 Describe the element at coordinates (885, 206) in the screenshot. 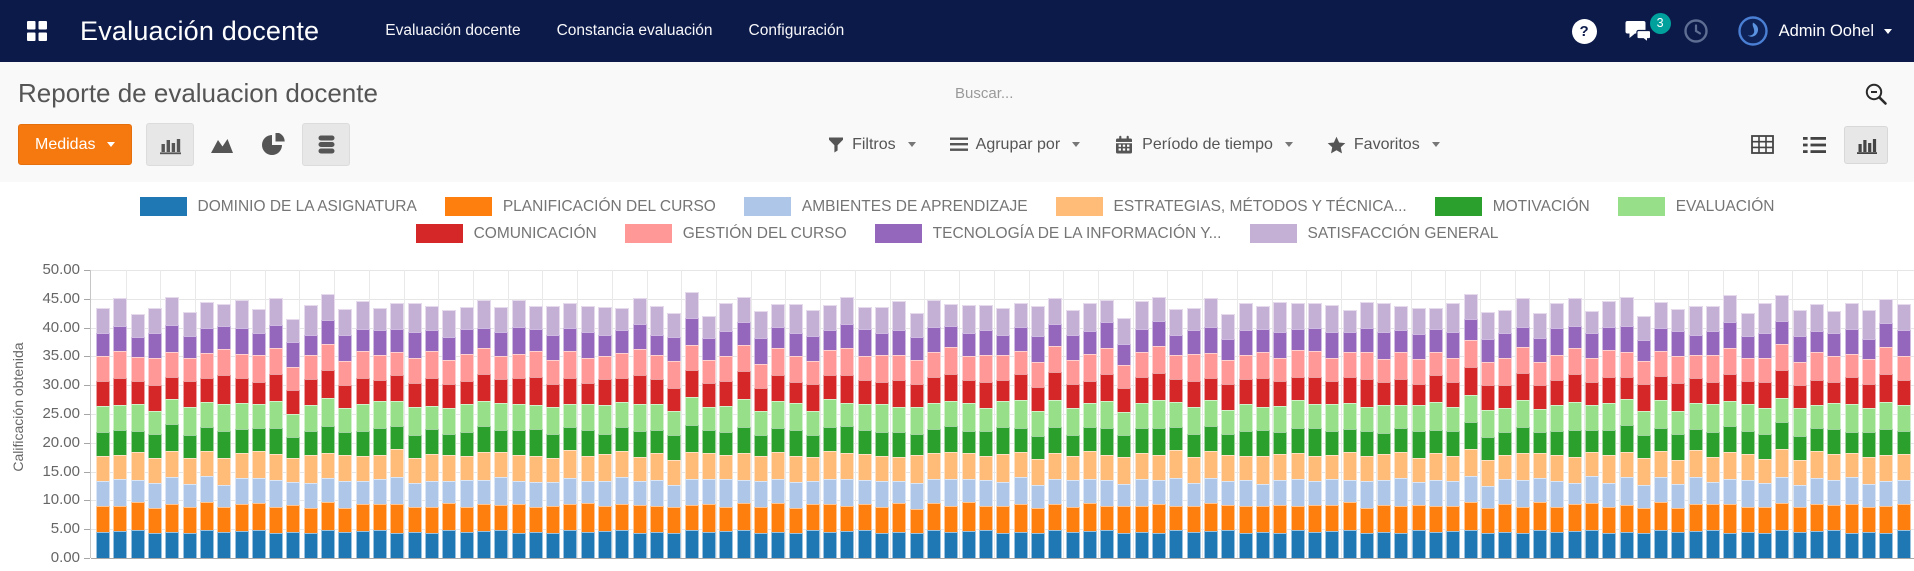

I see `legend-item: AMBIENTES DE APRENDIZAJE` at that location.